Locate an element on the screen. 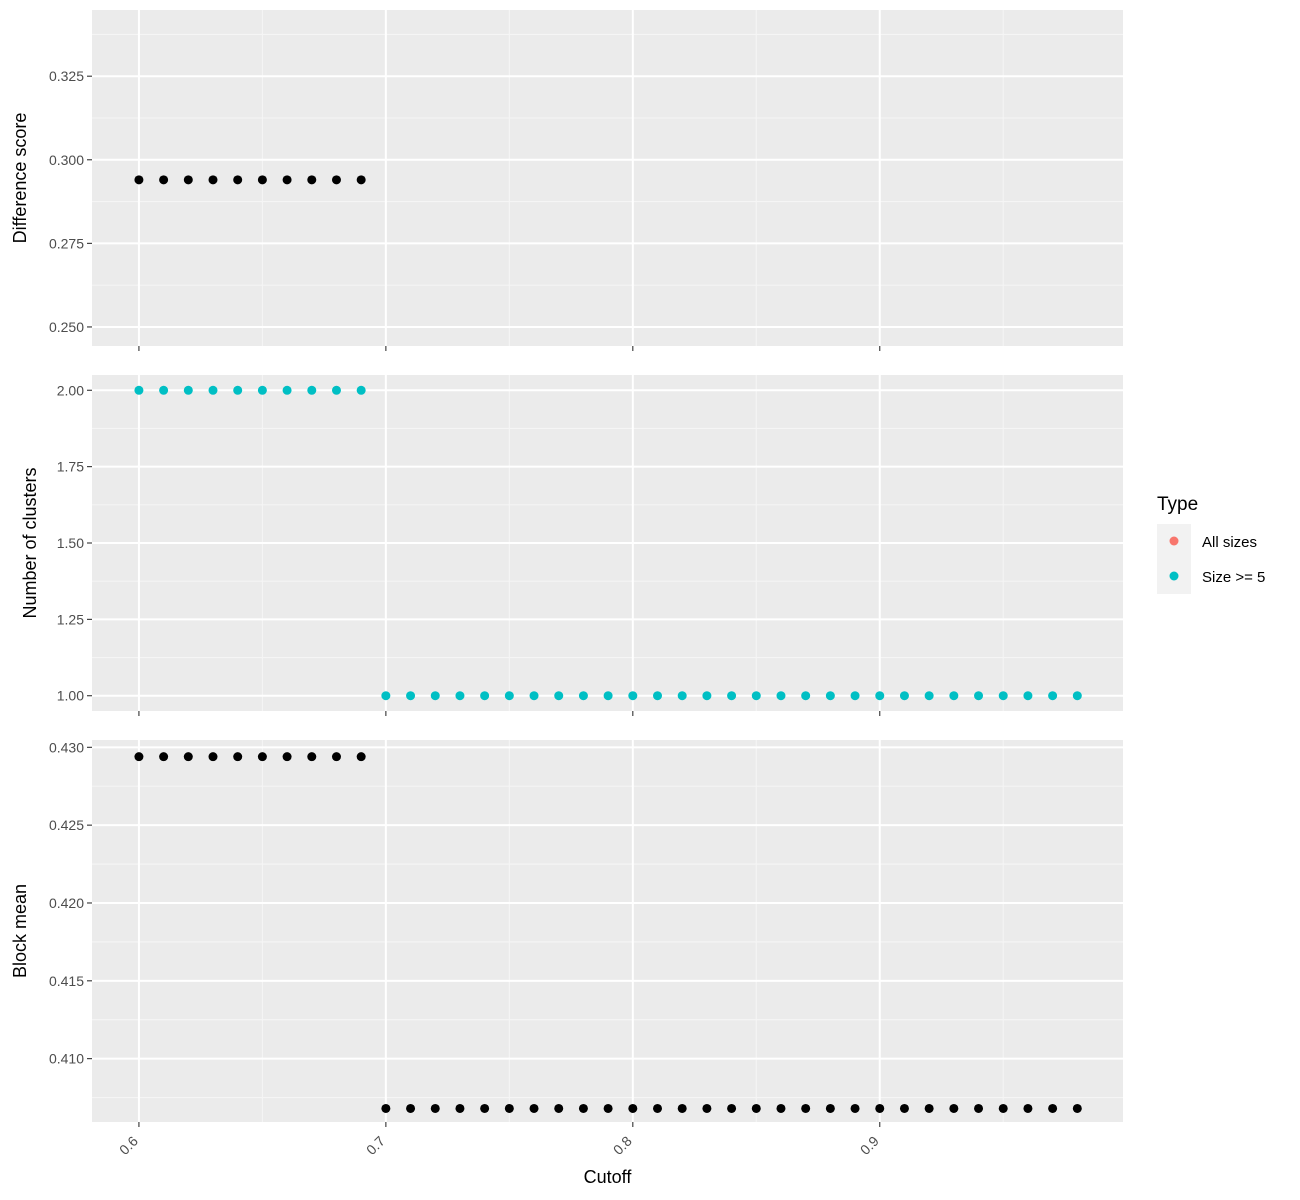 This screenshot has width=1300, height=1200. legend-entries: All sizes Size >= 5 is located at coordinates (1211, 559).